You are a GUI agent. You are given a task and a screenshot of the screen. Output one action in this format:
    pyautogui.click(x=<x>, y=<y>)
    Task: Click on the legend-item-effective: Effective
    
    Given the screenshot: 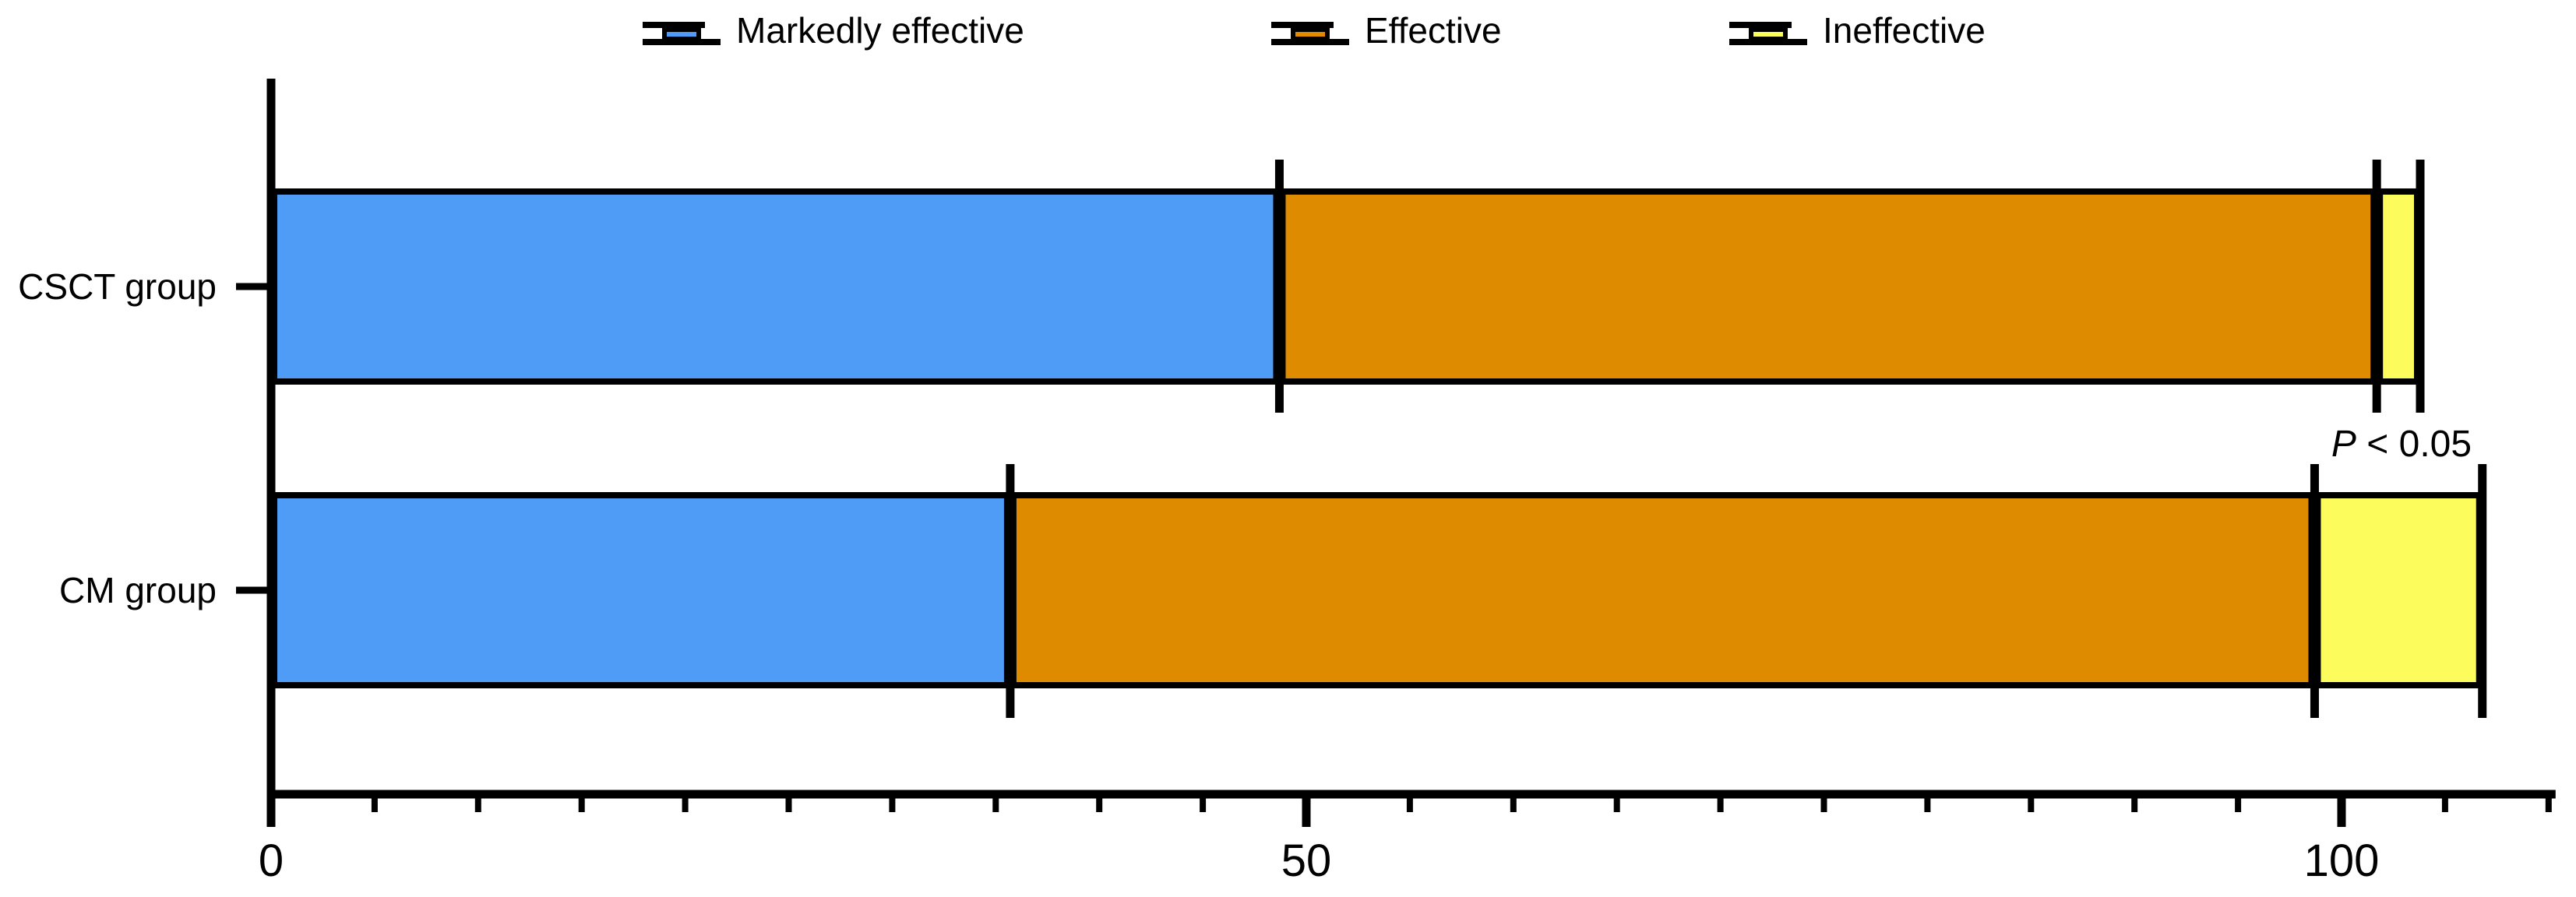 What is the action you would take?
    pyautogui.click(x=1386, y=31)
    